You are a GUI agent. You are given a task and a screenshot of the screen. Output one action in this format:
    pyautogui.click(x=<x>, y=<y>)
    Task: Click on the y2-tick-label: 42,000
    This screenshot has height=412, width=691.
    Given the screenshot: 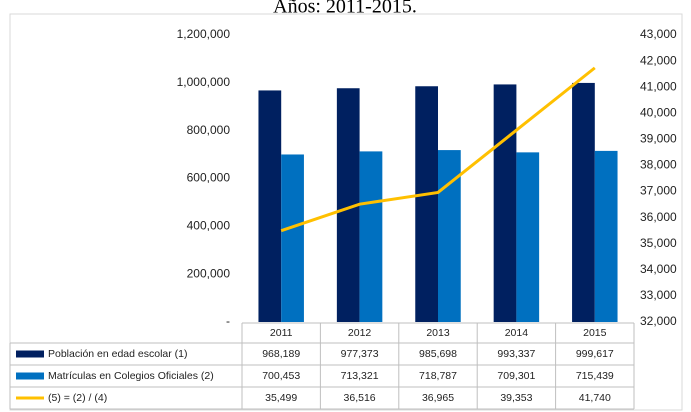 What is the action you would take?
    pyautogui.click(x=658, y=60)
    